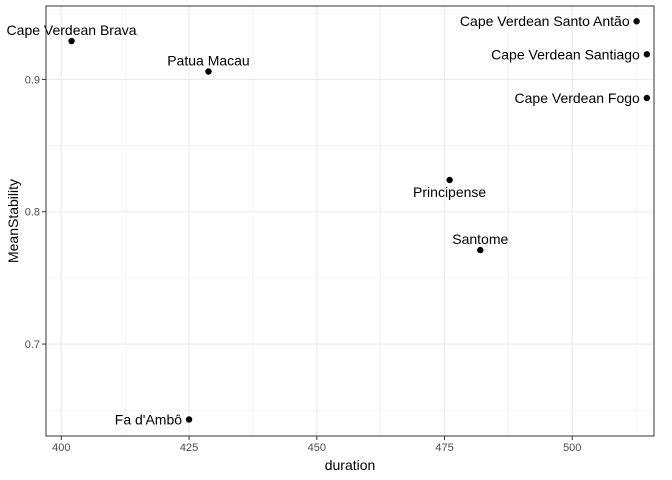 Image resolution: width=672 pixels, height=480 pixels. What do you see at coordinates (572, 448) in the screenshot?
I see `x-tick-label: 500` at bounding box center [572, 448].